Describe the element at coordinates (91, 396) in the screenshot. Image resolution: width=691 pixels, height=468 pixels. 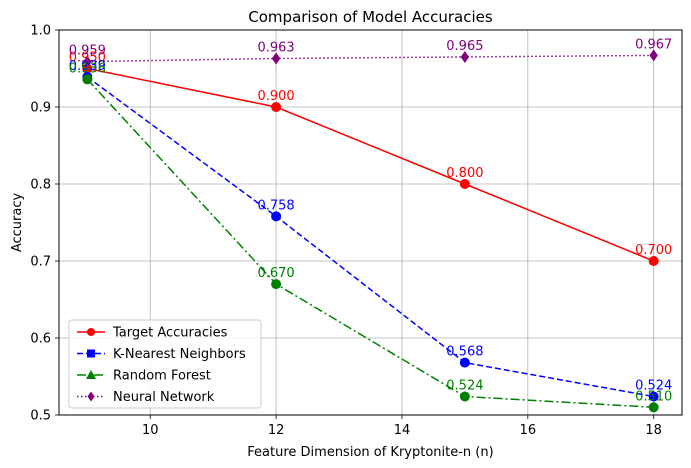
I see `legend-marker-diamond` at that location.